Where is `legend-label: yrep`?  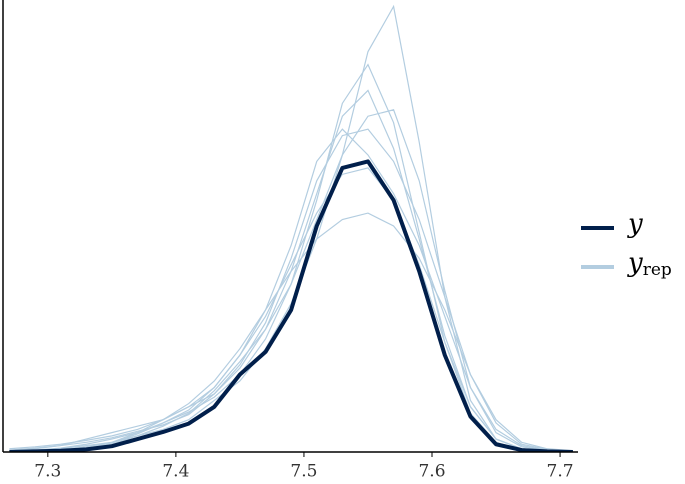
legend-label: yrep is located at coordinates (649, 264).